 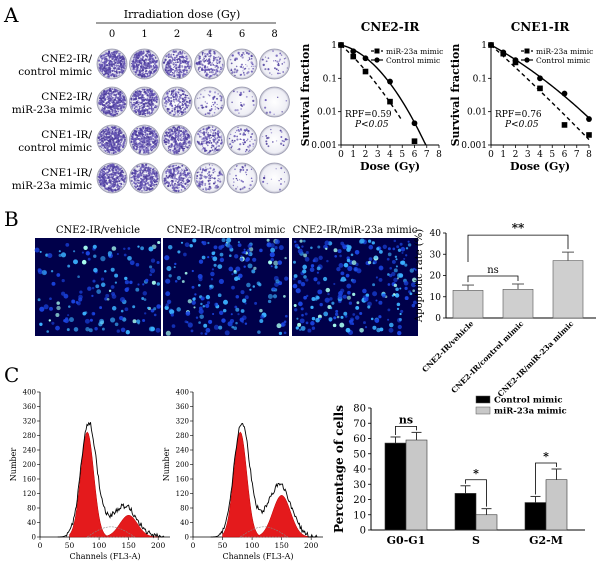 What do you see at coordinates (66, 135) in the screenshot?
I see `row-label: CNE1-IR/` at bounding box center [66, 135].